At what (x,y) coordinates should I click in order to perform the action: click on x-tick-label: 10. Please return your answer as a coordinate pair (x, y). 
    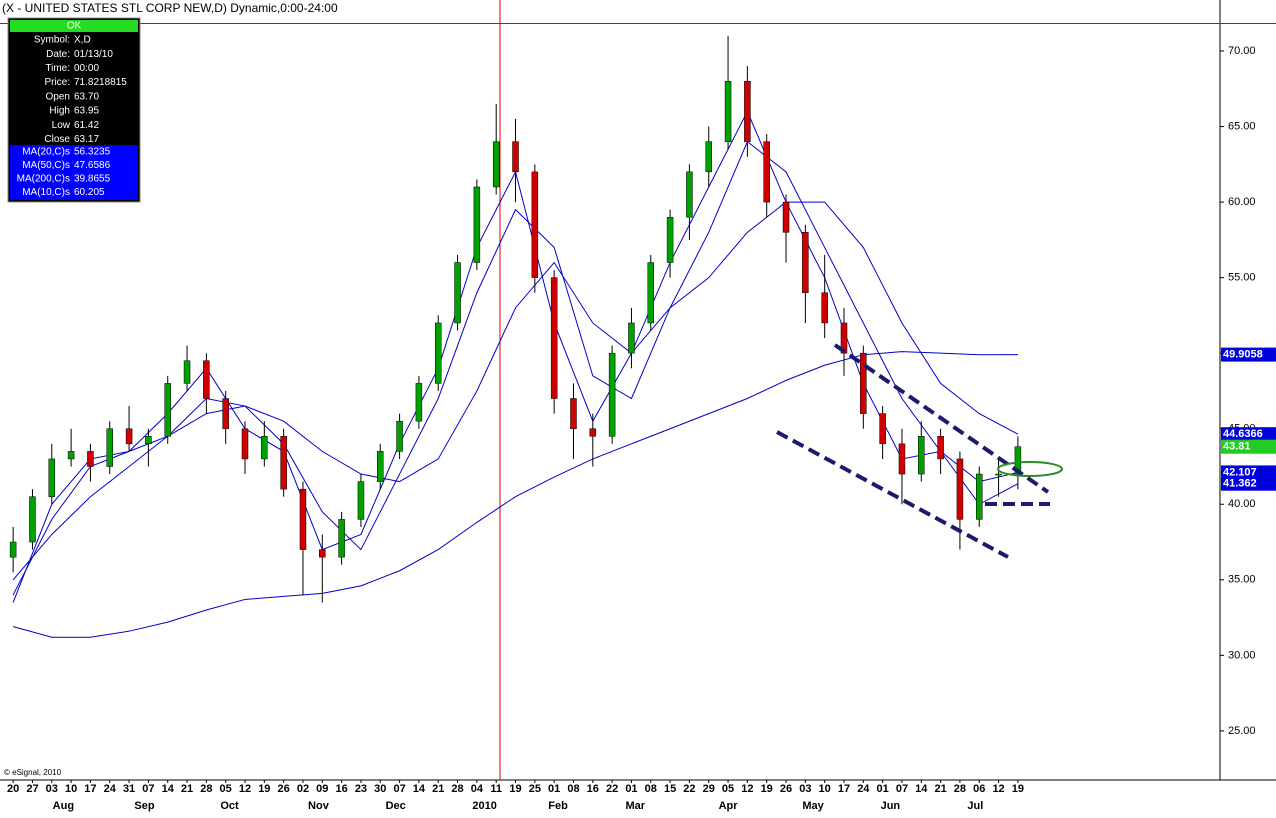
    Looking at the image, I should click on (71, 789).